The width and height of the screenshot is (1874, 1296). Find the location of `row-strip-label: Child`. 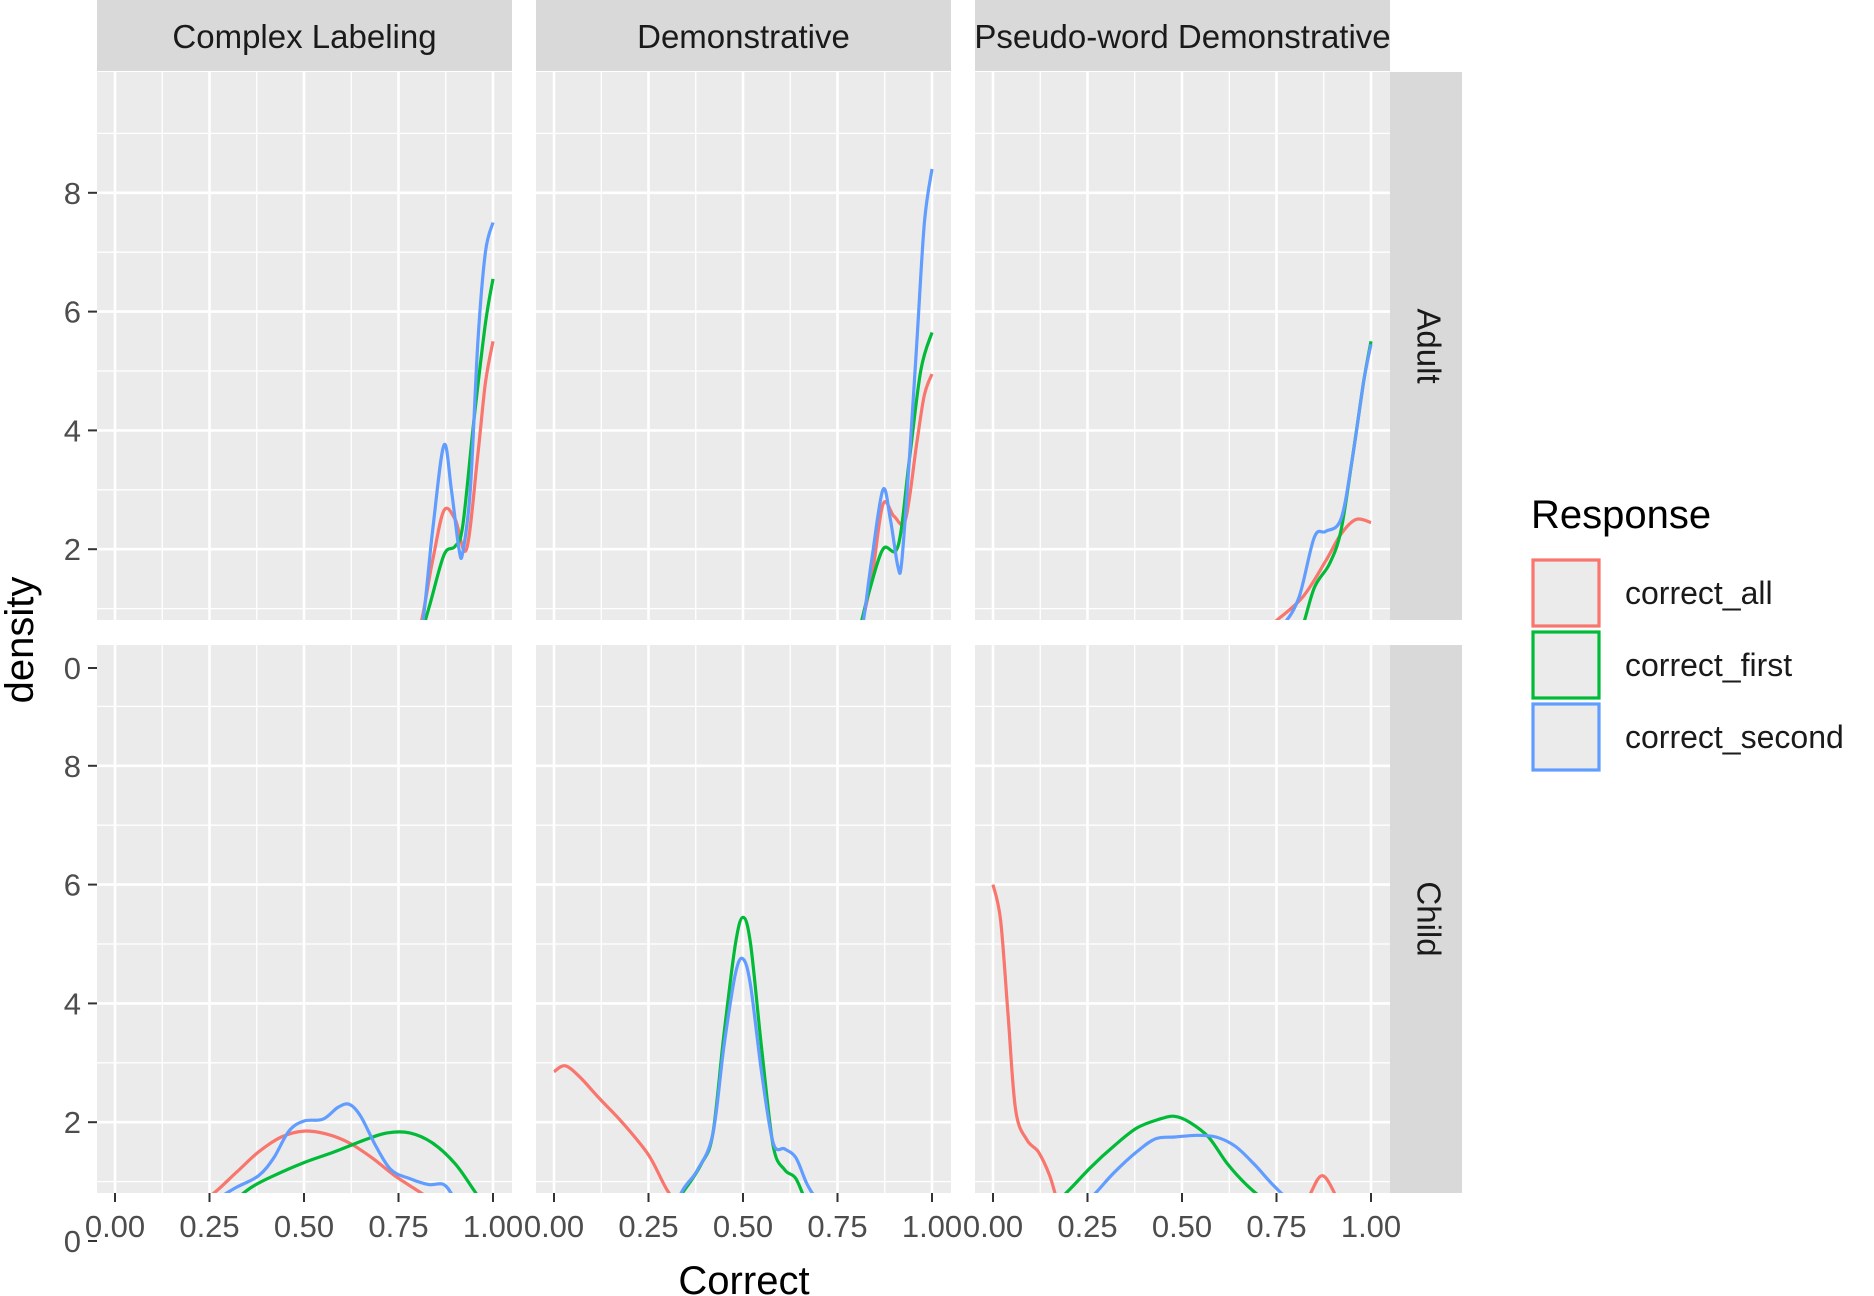

row-strip-label: Child is located at coordinates (1428, 918).